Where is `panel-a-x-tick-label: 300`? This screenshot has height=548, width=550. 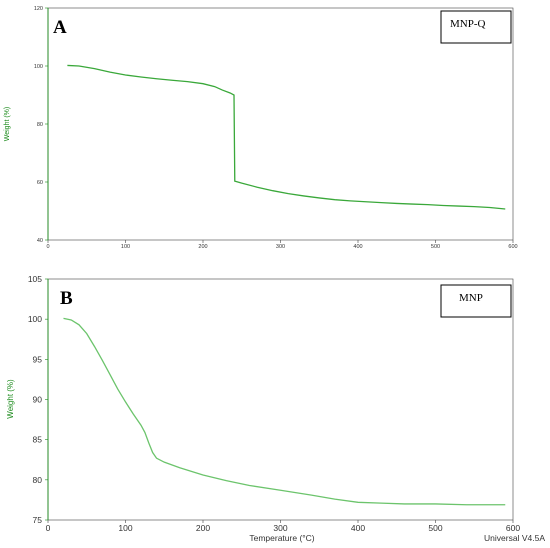 panel-a-x-tick-label: 300 is located at coordinates (280, 247).